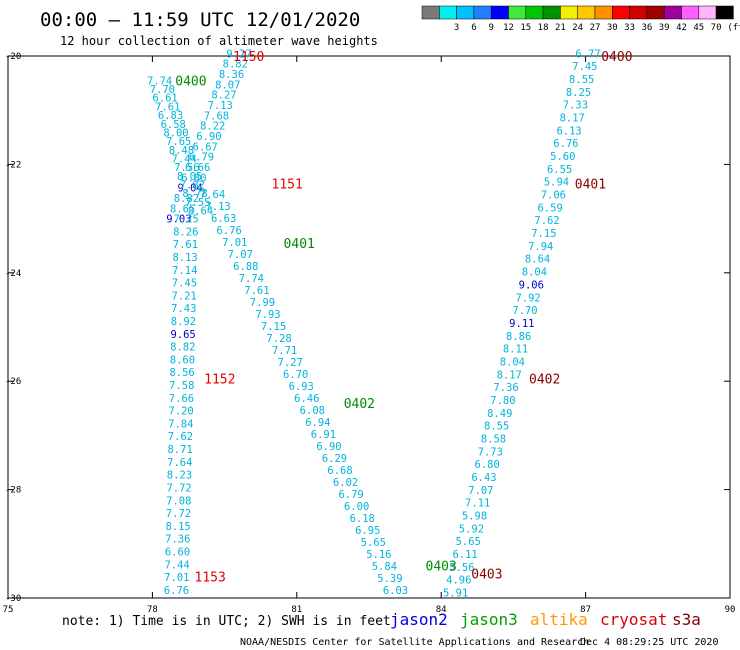  I want to click on wave-height-value: 8.36, so click(231, 75).